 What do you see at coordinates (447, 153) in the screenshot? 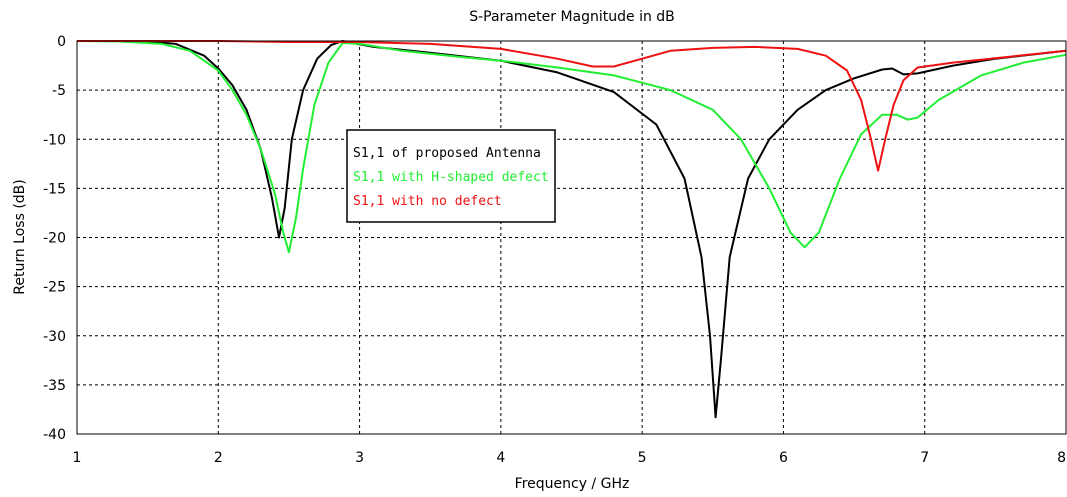
I see `legend-entry-1: S1,1 of proposed Antenna` at bounding box center [447, 153].